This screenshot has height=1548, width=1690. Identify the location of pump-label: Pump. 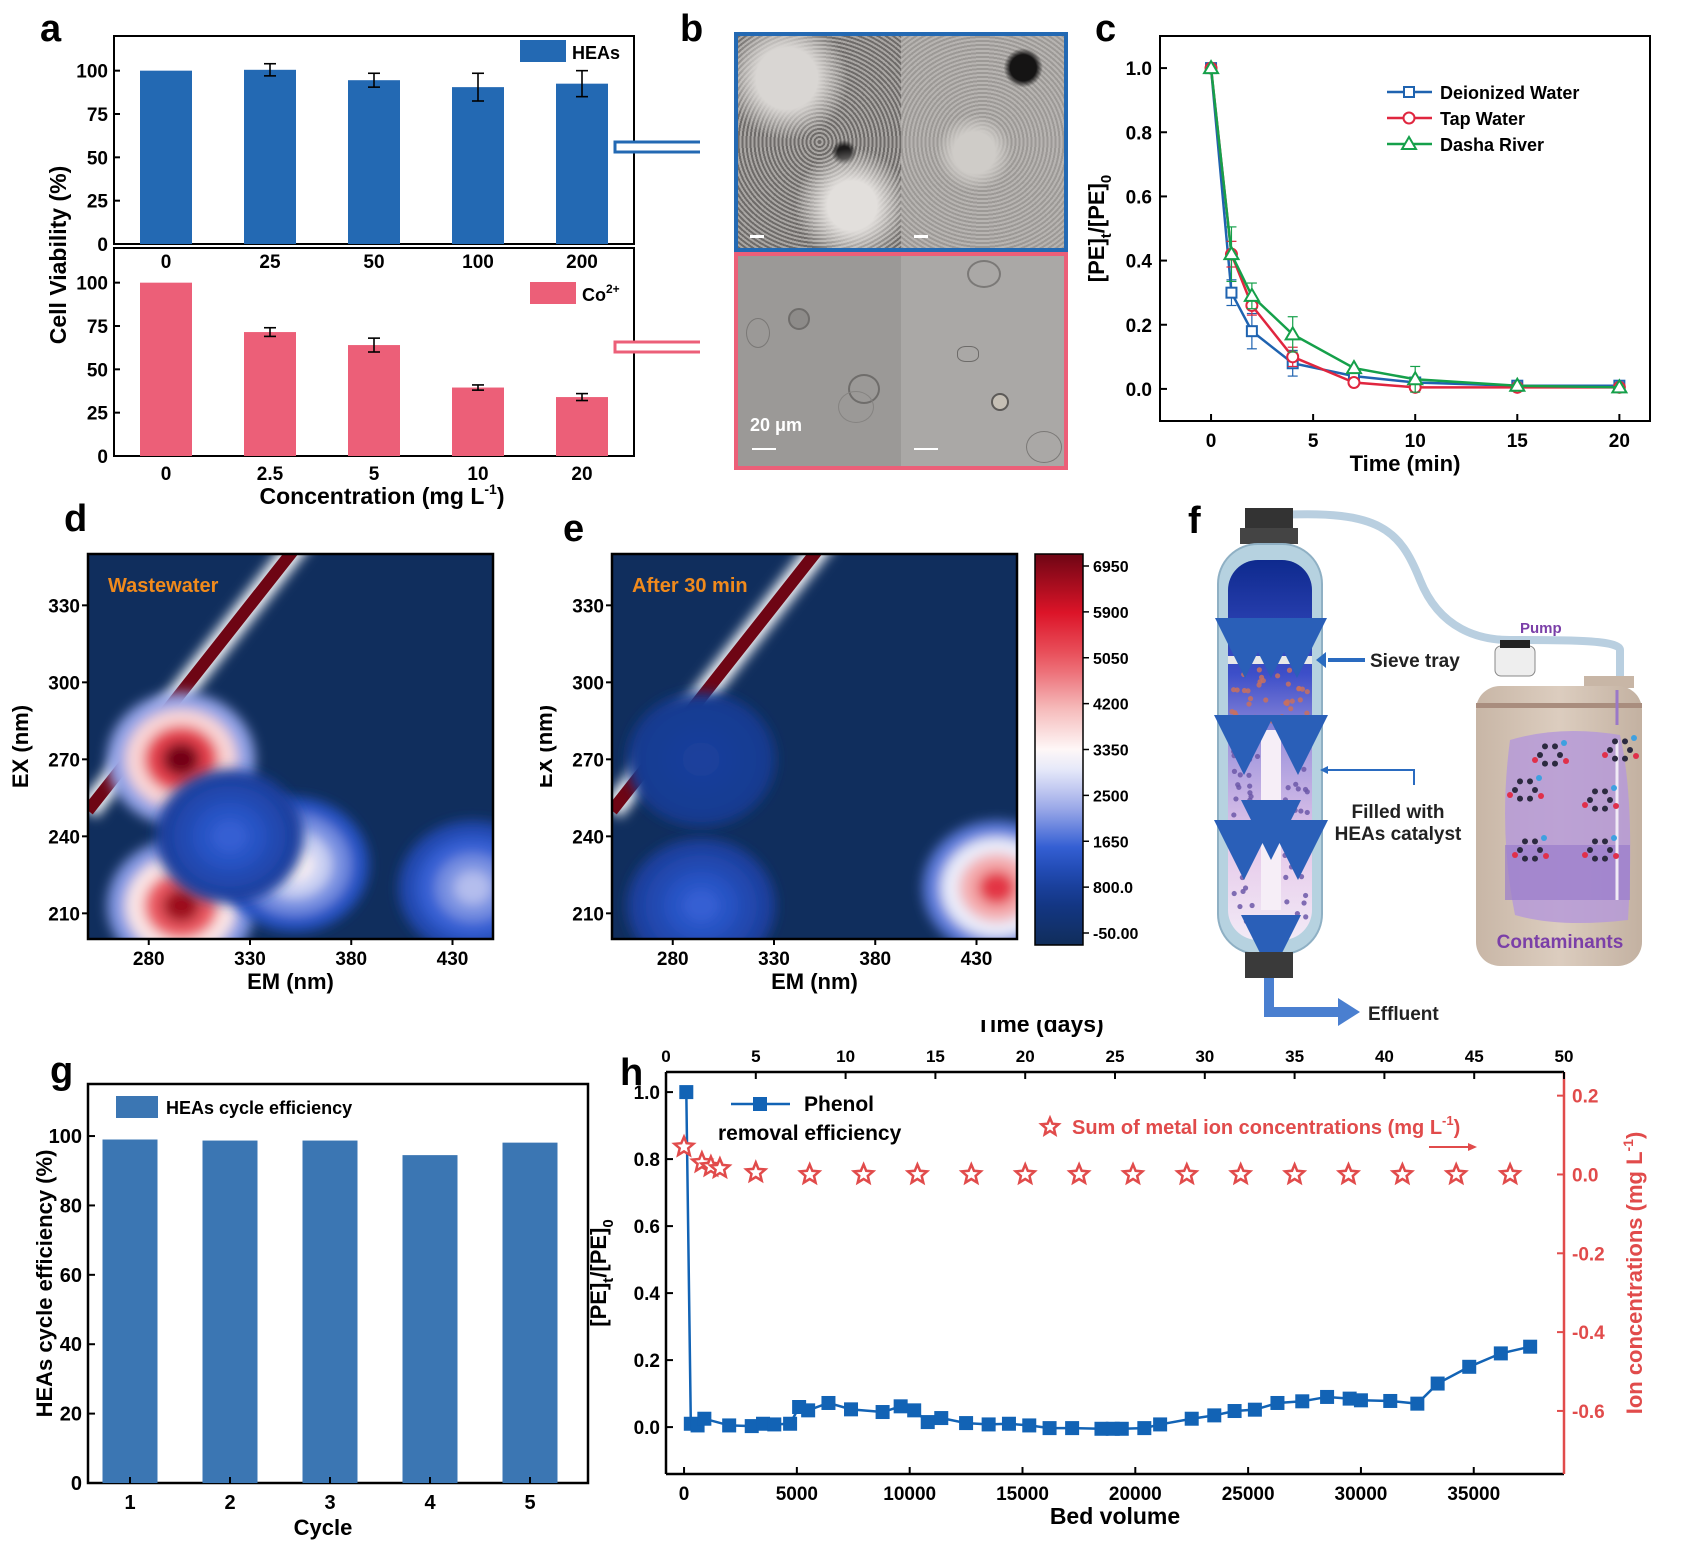
(1541, 628).